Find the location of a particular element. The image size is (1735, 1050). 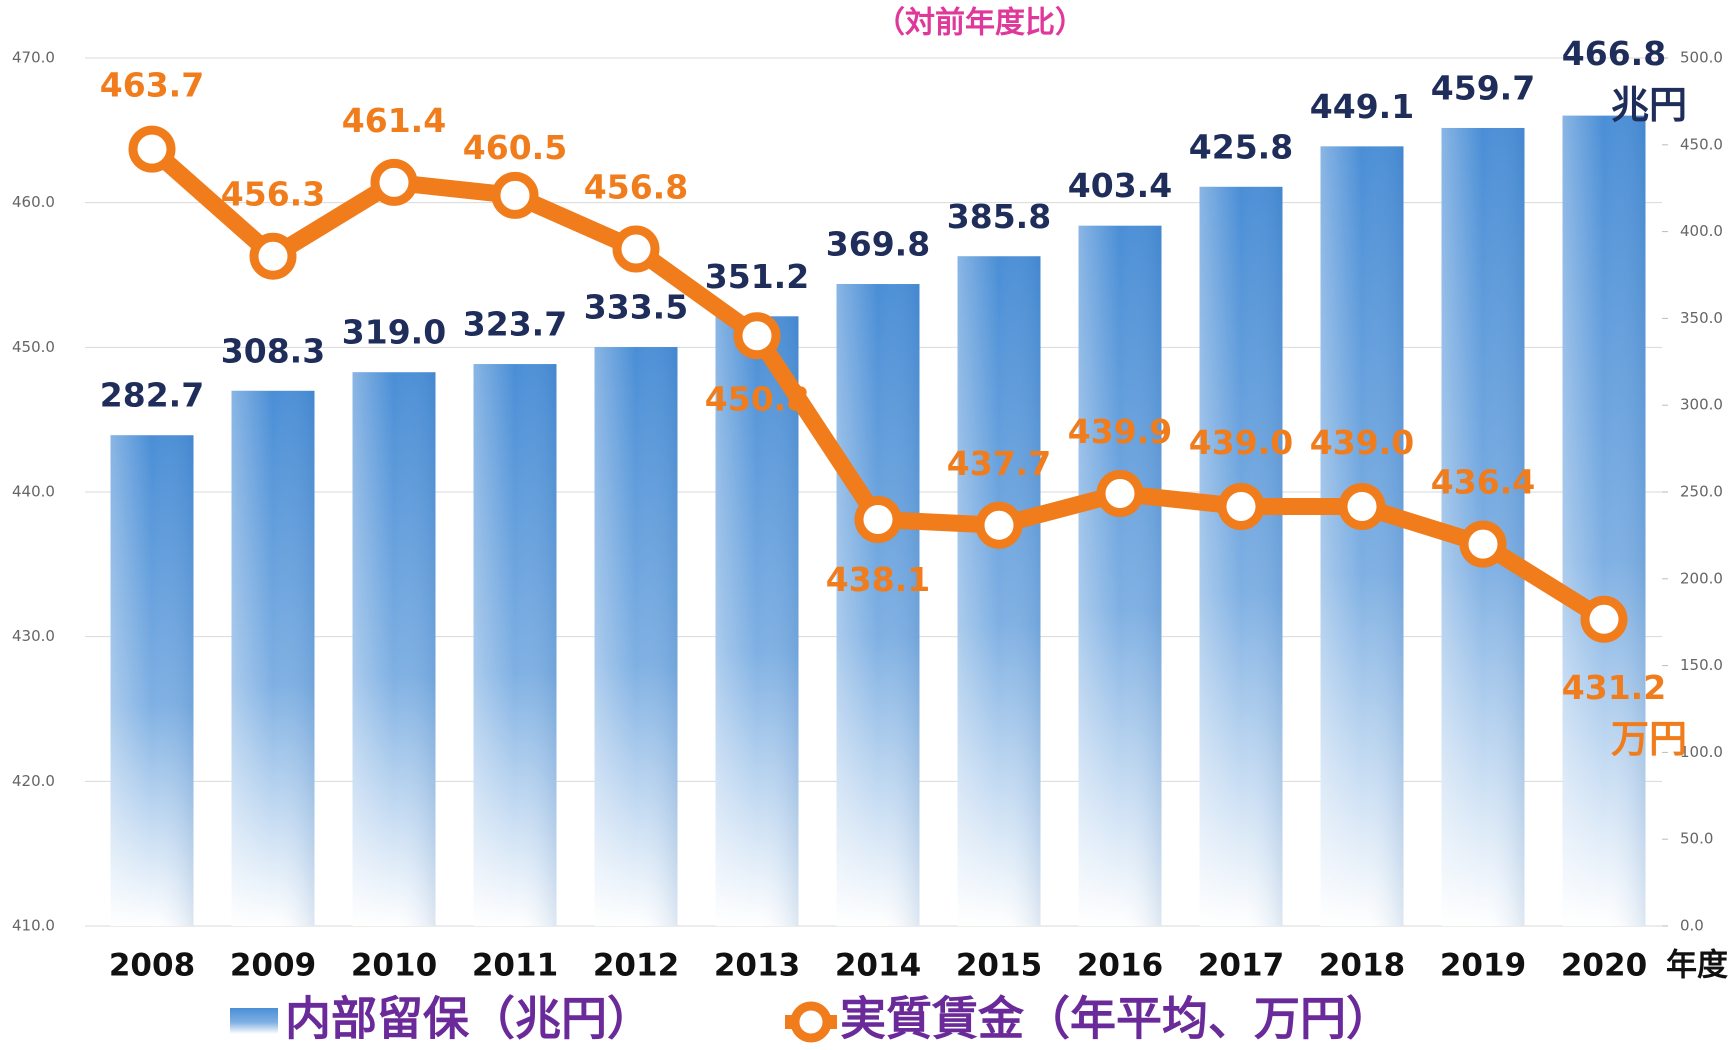

x-tick-label: 2009 is located at coordinates (273, 966).